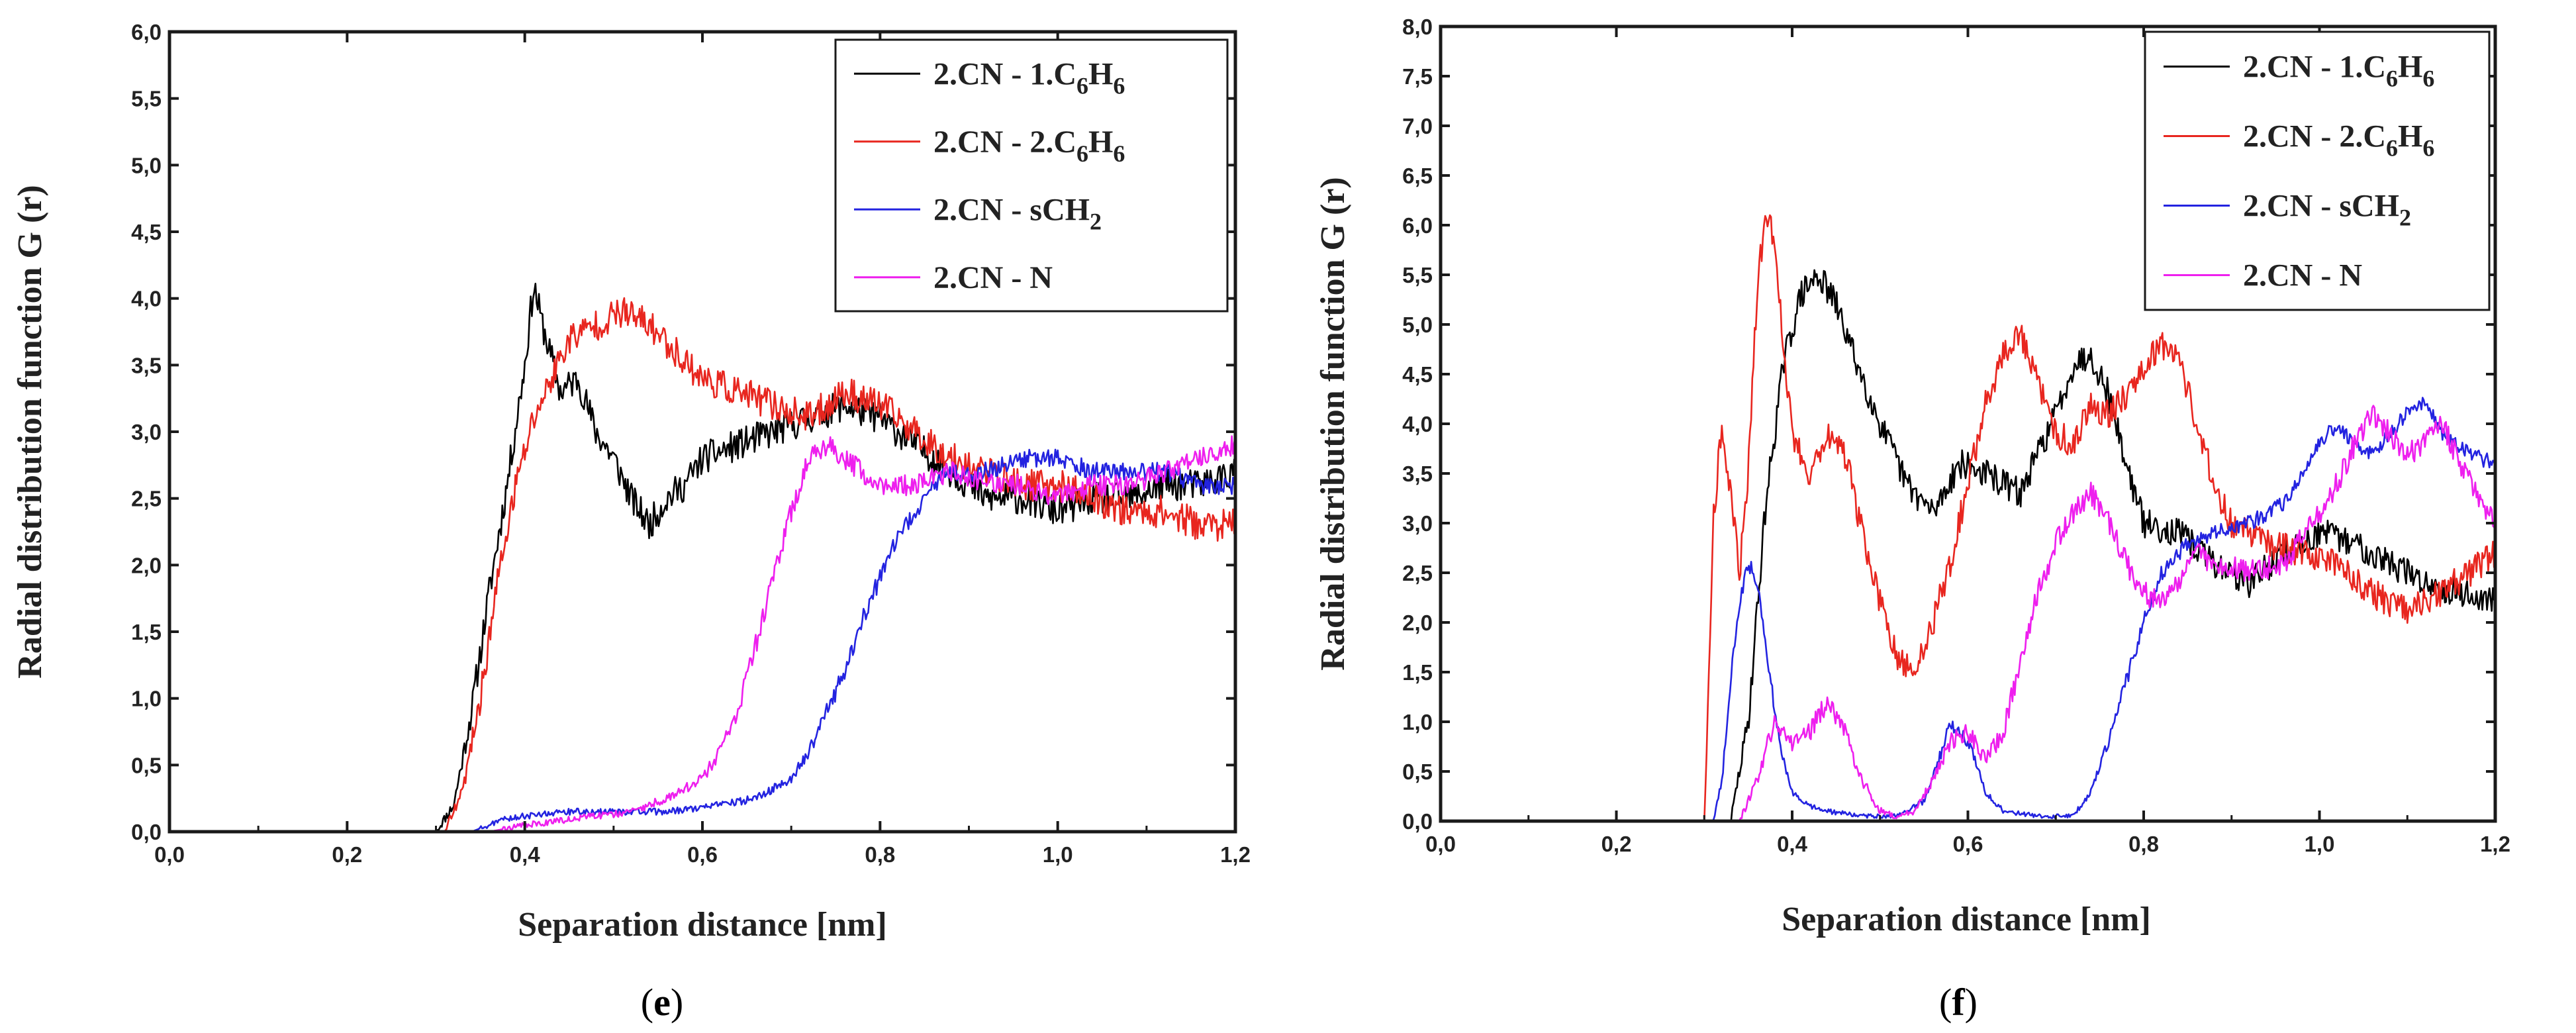 The height and width of the screenshot is (1033, 2576). Describe the element at coordinates (1417, 27) in the screenshot. I see `y-tick-label: 8,0` at that location.